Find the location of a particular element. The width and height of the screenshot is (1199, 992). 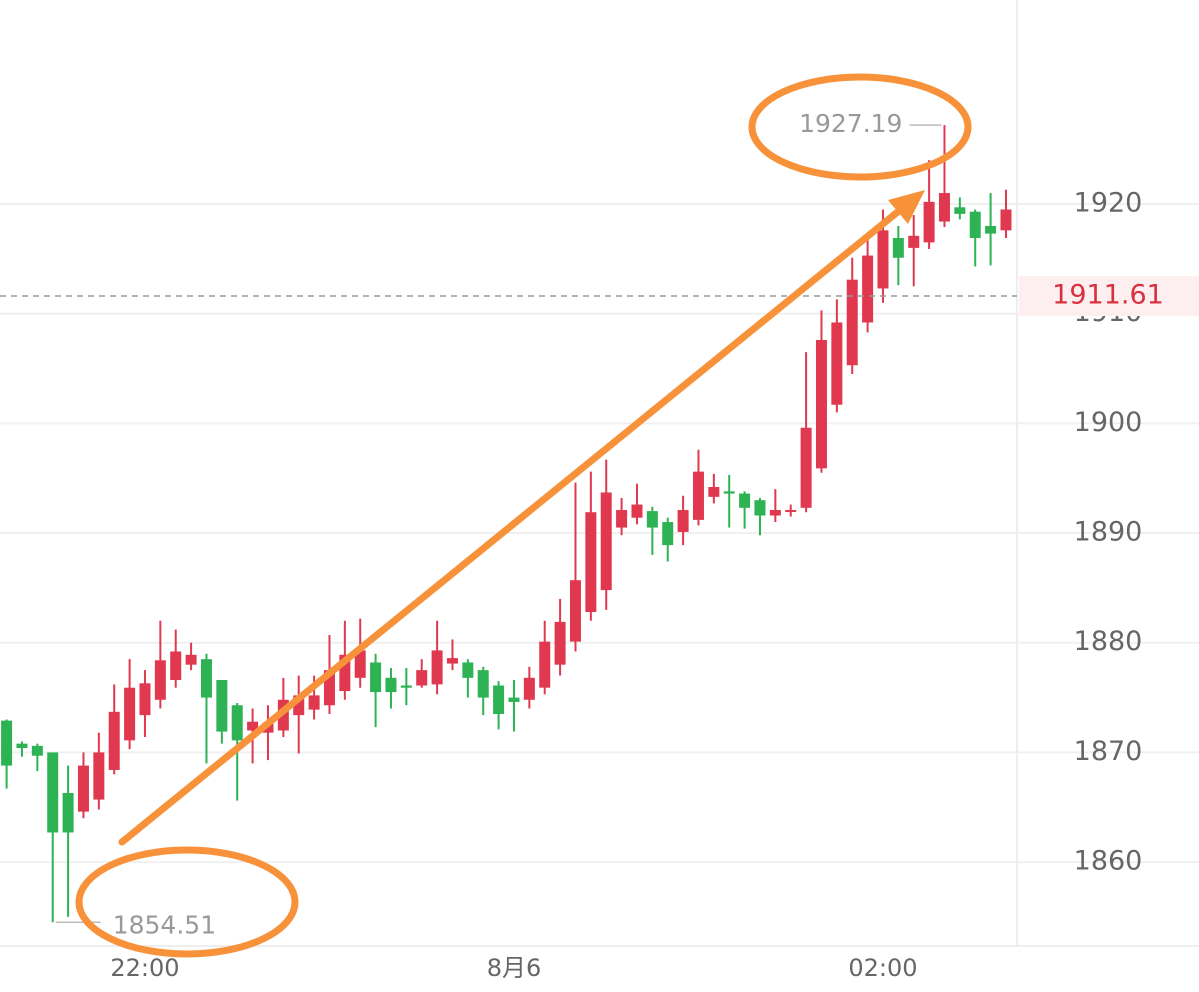

last-price-box is located at coordinates (1109, 296).